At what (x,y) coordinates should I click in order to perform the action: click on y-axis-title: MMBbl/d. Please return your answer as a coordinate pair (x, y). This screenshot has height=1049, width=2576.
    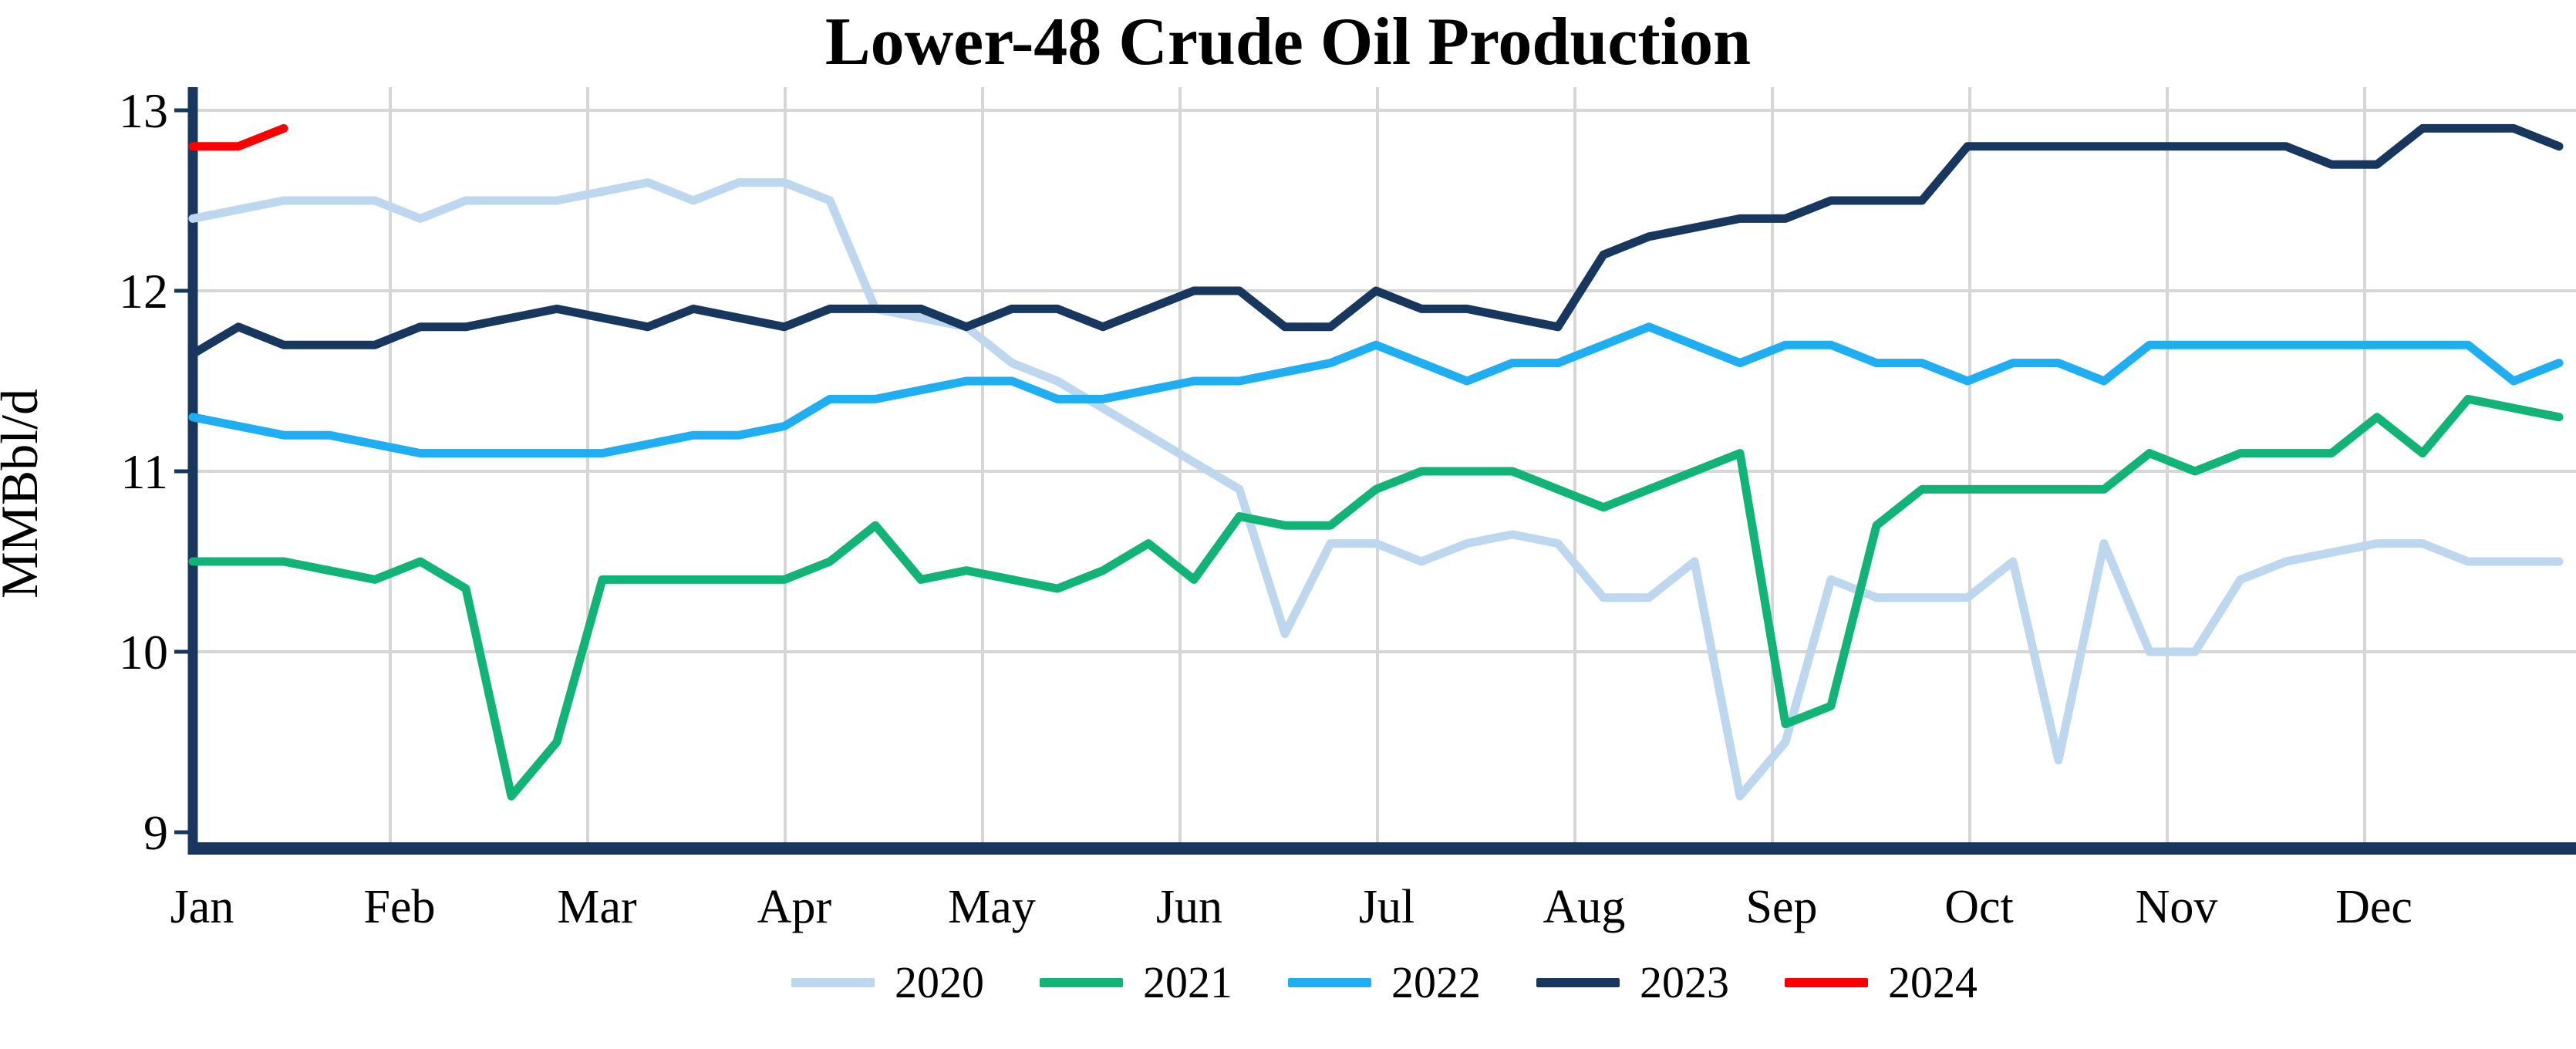
    Looking at the image, I should click on (24, 494).